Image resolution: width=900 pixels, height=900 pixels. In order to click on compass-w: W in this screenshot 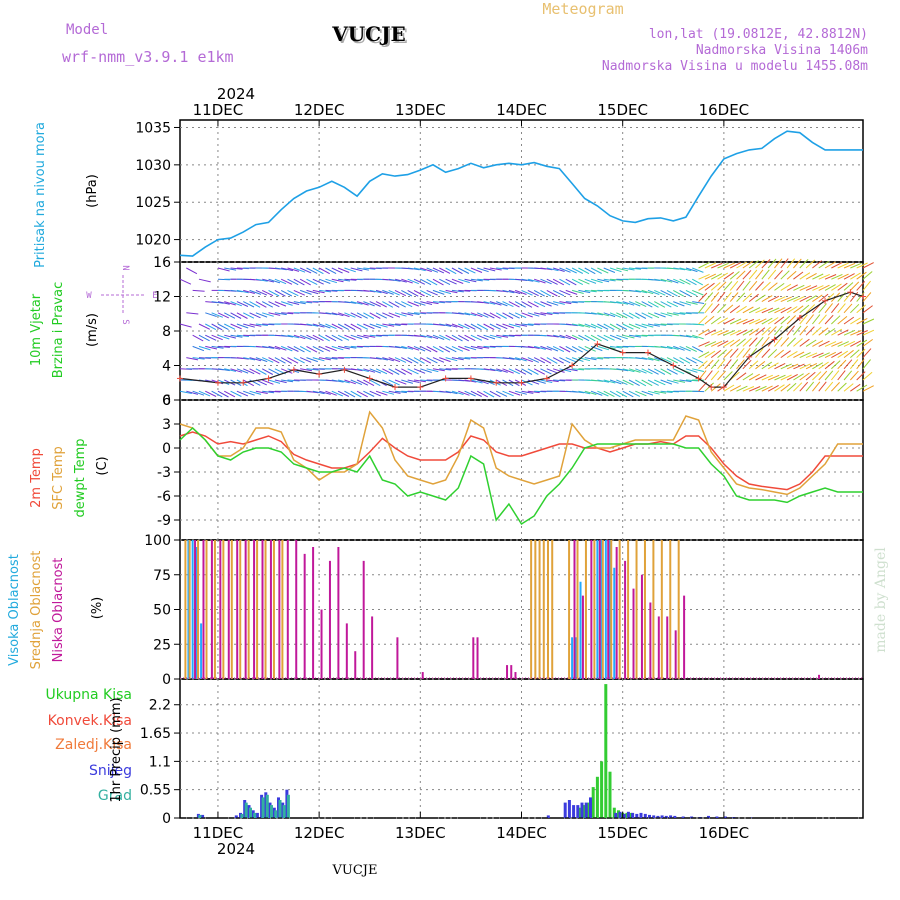, I will do `click(89, 296)`.